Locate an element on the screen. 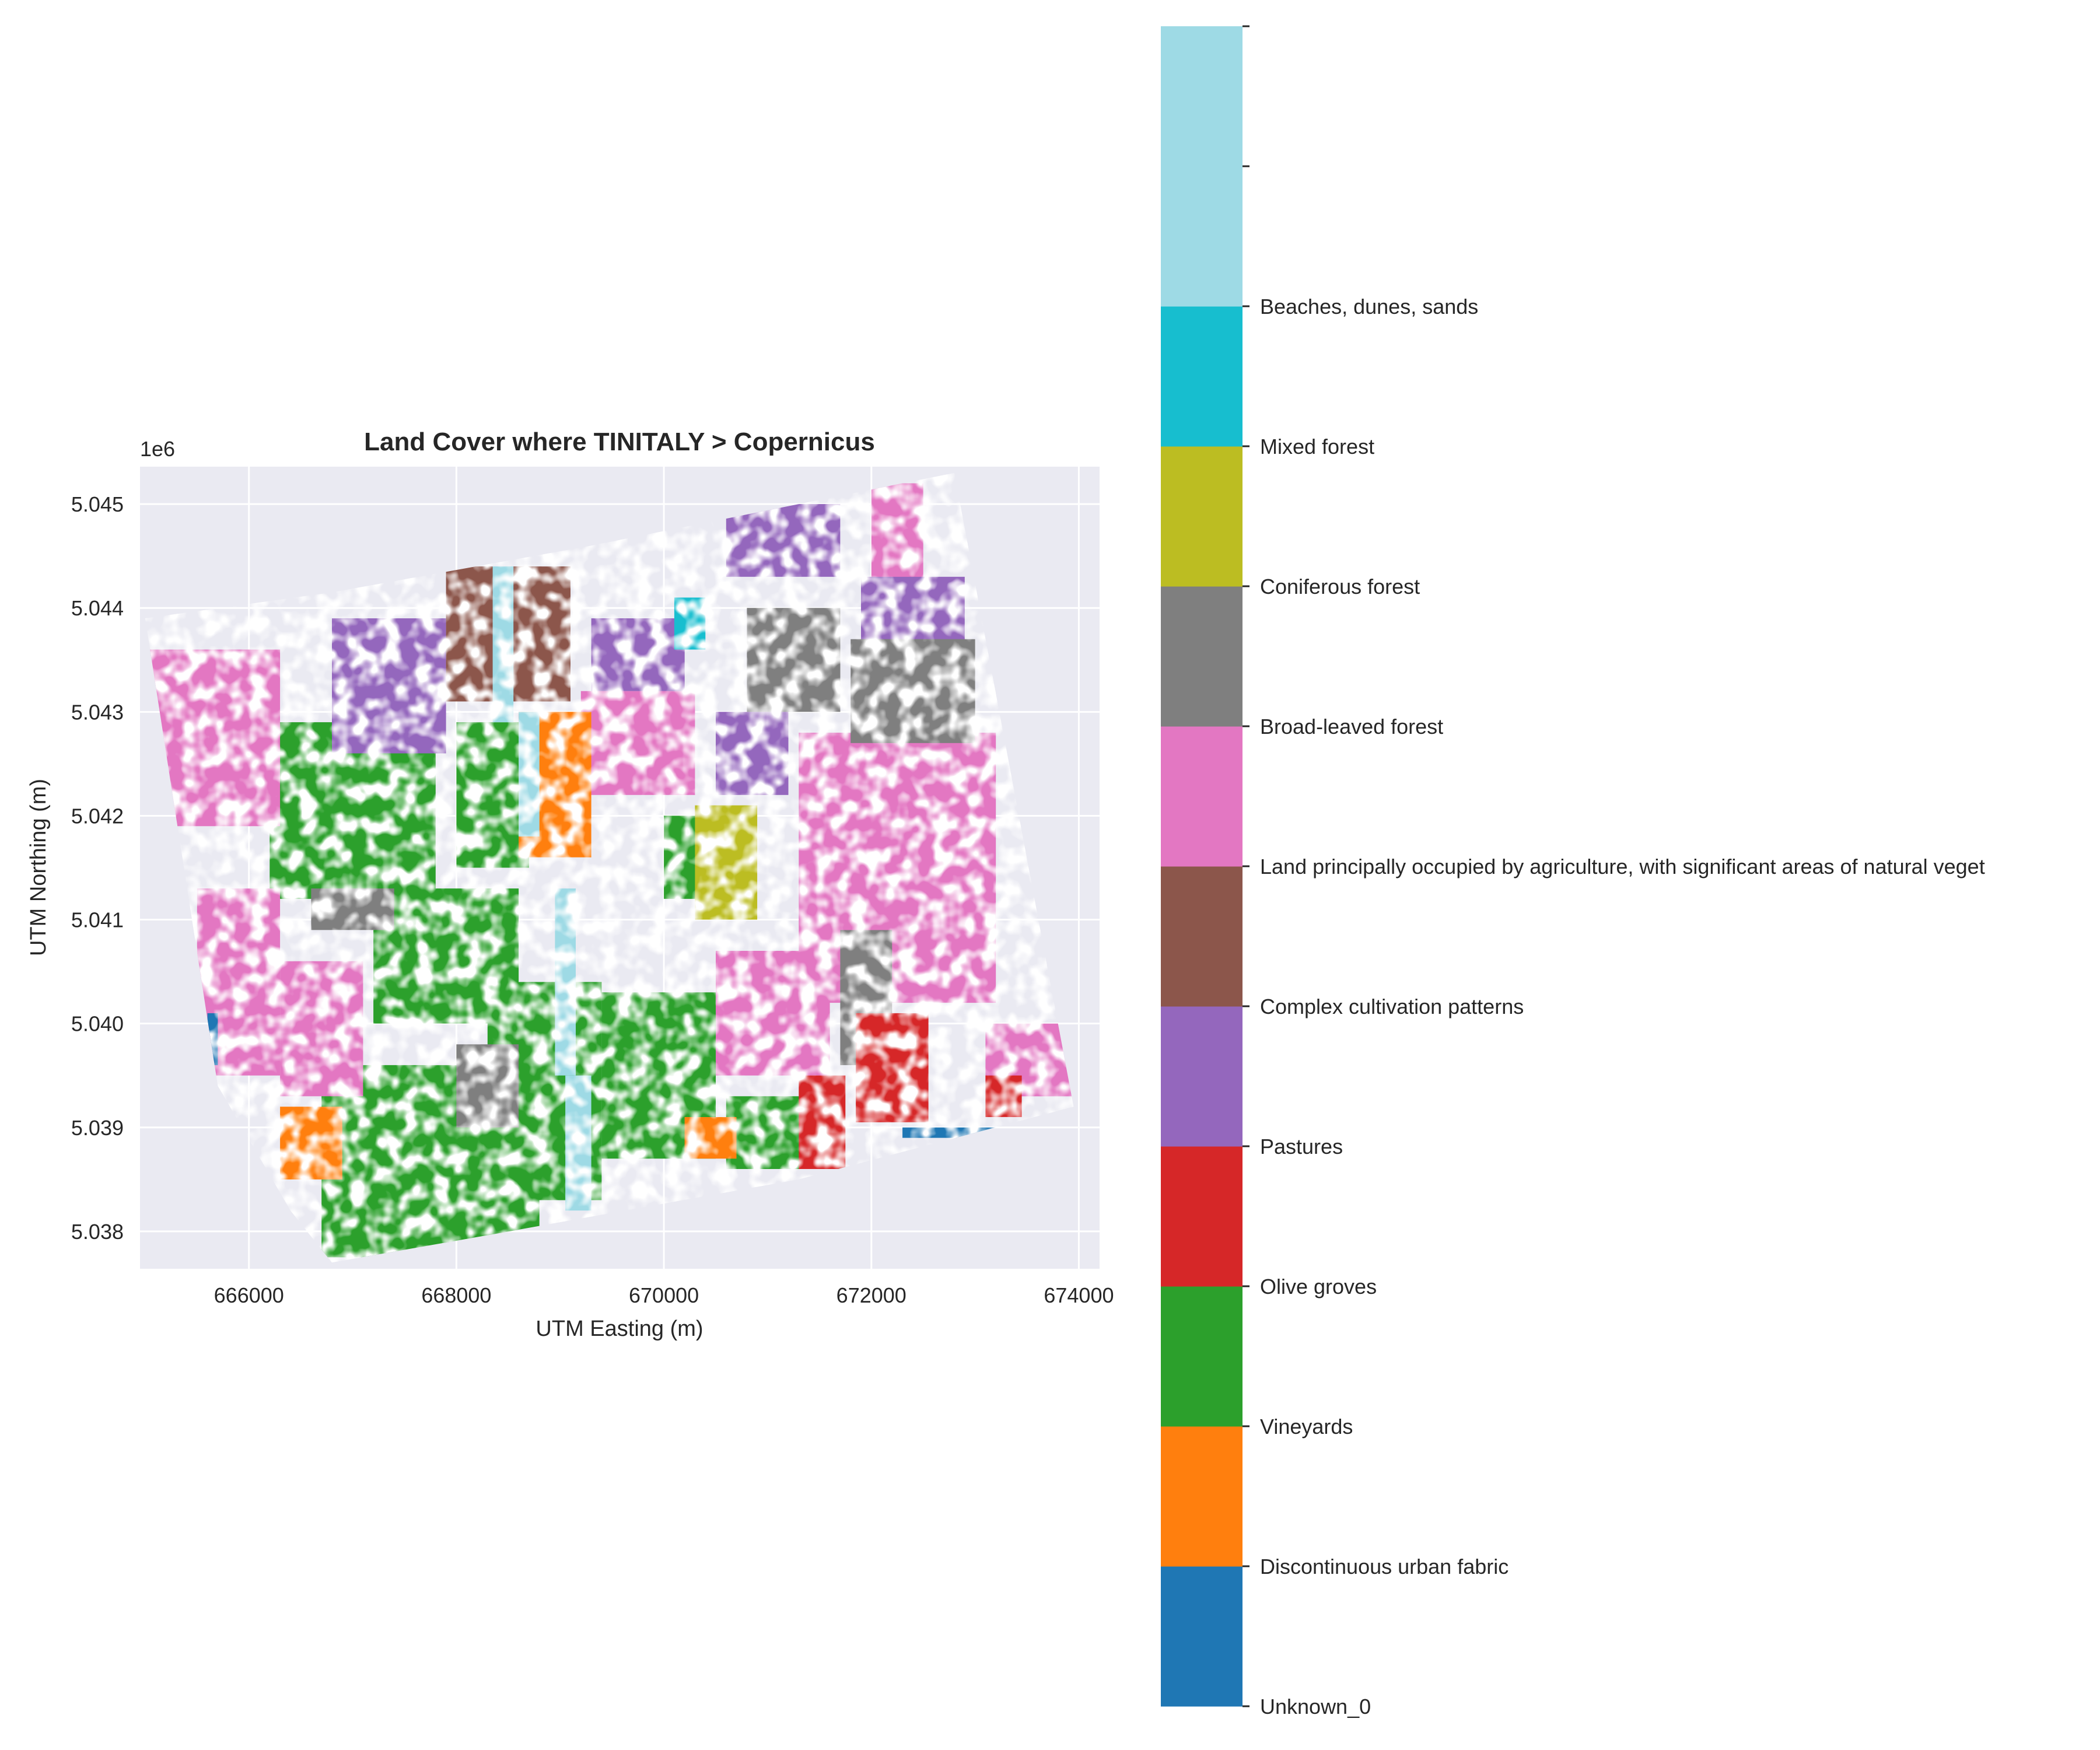 This screenshot has height=1750, width=2100. y-tick-label: 5.040 is located at coordinates (97, 1024).